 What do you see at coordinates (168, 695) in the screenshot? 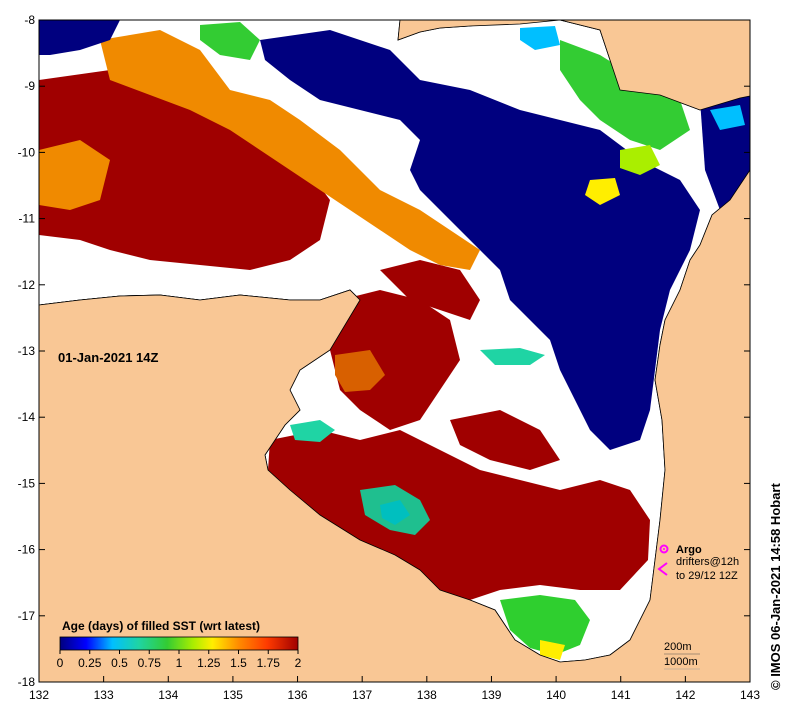
I see `x-tick-label: 134` at bounding box center [168, 695].